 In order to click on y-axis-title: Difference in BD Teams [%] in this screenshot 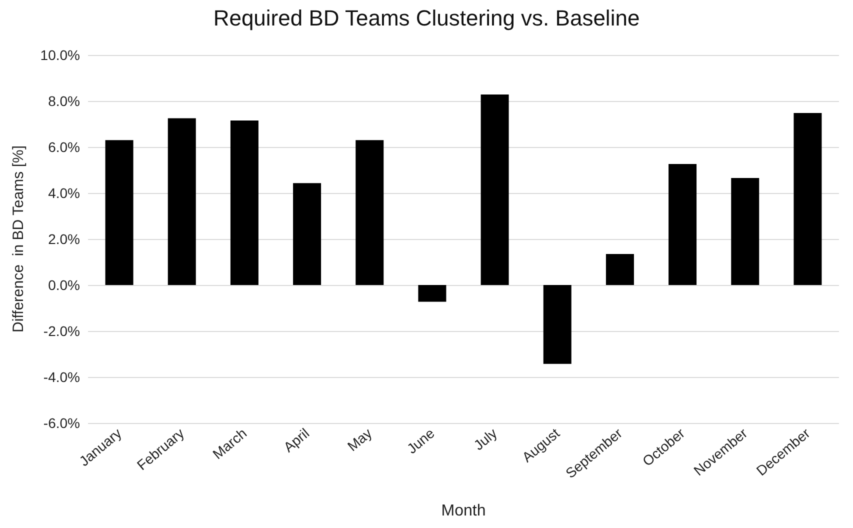, I will do `click(18, 239)`.